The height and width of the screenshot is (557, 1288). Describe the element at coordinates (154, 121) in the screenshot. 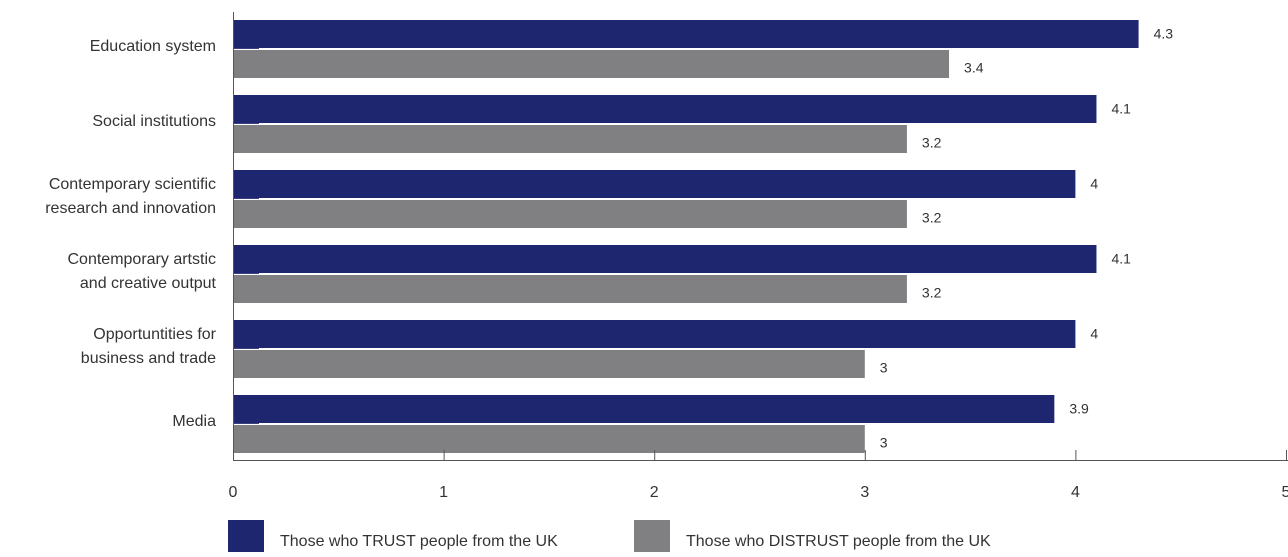

I see `category-label: Social institutions` at that location.